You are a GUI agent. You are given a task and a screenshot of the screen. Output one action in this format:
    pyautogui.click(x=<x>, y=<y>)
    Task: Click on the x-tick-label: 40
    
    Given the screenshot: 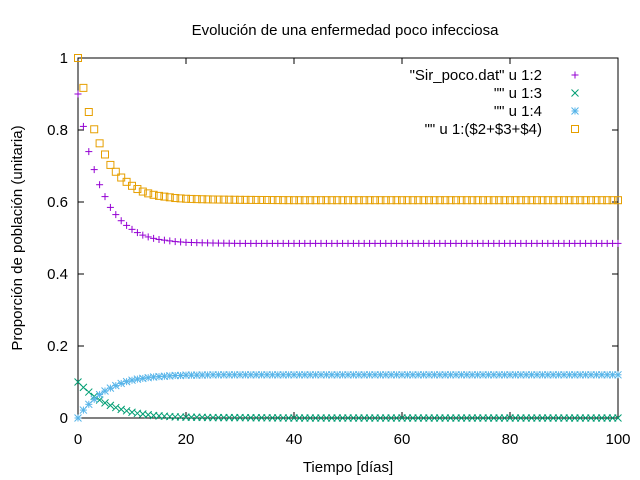 What is the action you would take?
    pyautogui.click(x=294, y=439)
    